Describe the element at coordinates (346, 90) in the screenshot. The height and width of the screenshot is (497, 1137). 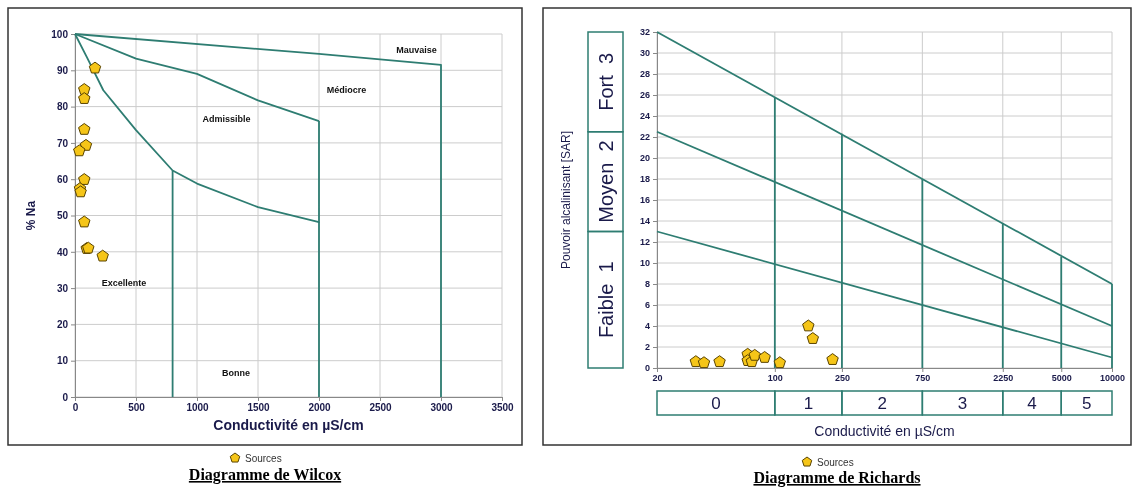
I see `annotation: Médiocre` at that location.